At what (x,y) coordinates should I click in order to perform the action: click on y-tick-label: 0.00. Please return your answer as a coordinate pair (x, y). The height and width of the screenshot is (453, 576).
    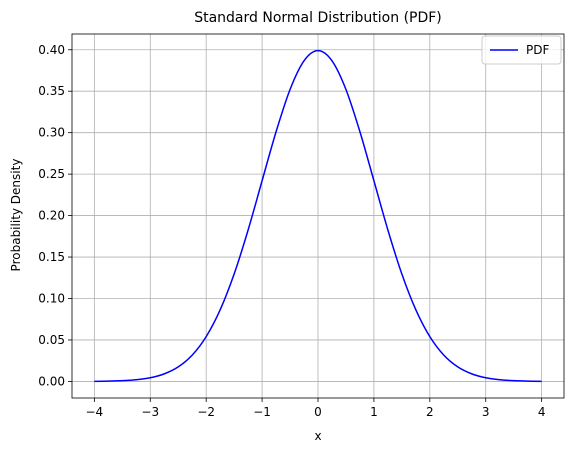
    Looking at the image, I should click on (51, 381).